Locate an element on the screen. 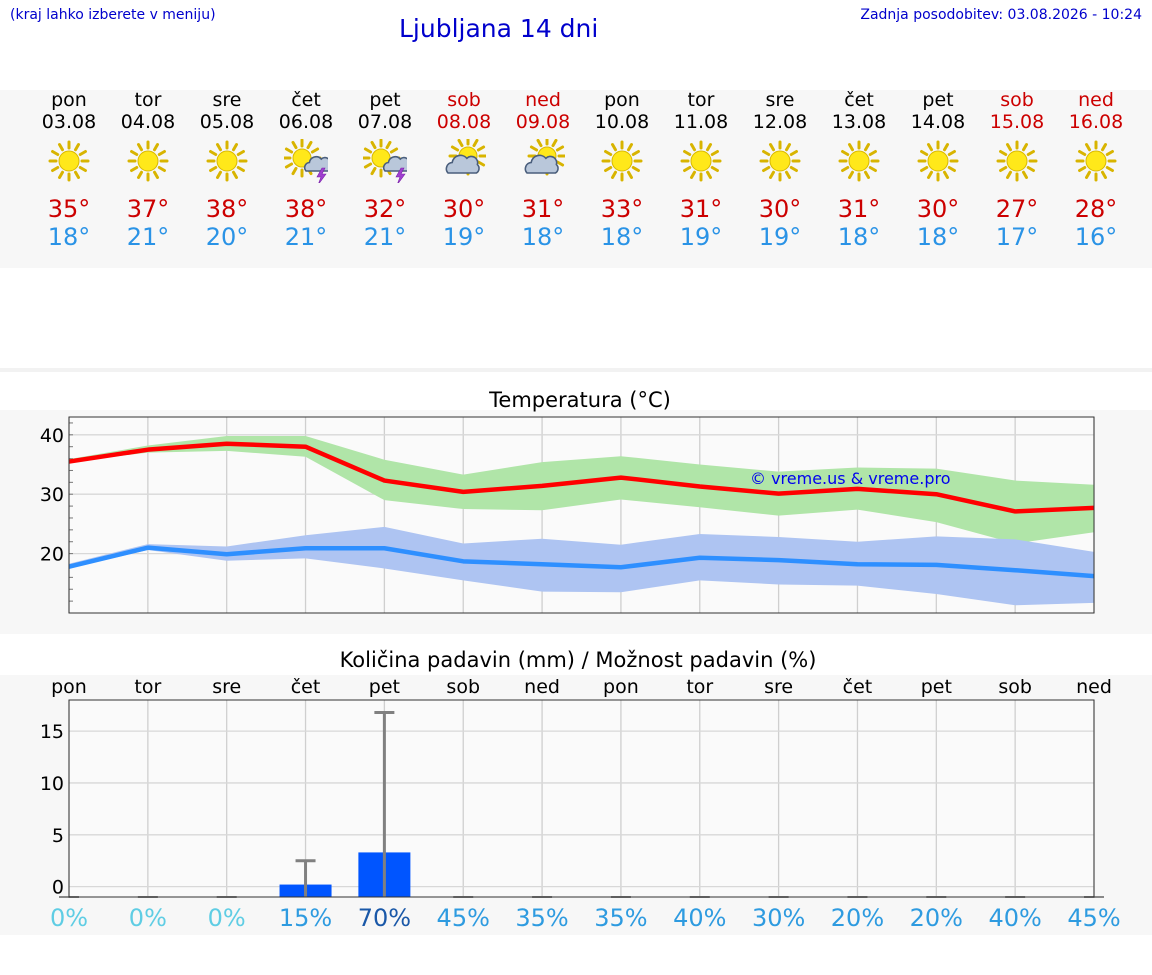  y-tick-label: 30 is located at coordinates (52, 495).